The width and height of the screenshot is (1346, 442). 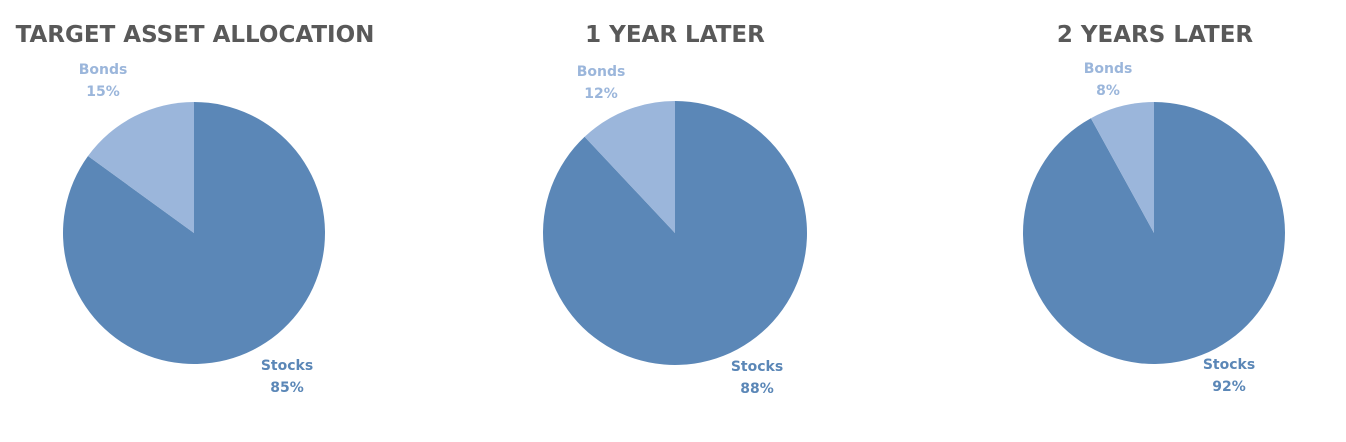 I want to click on slice-value-label: 15%, so click(x=103, y=92).